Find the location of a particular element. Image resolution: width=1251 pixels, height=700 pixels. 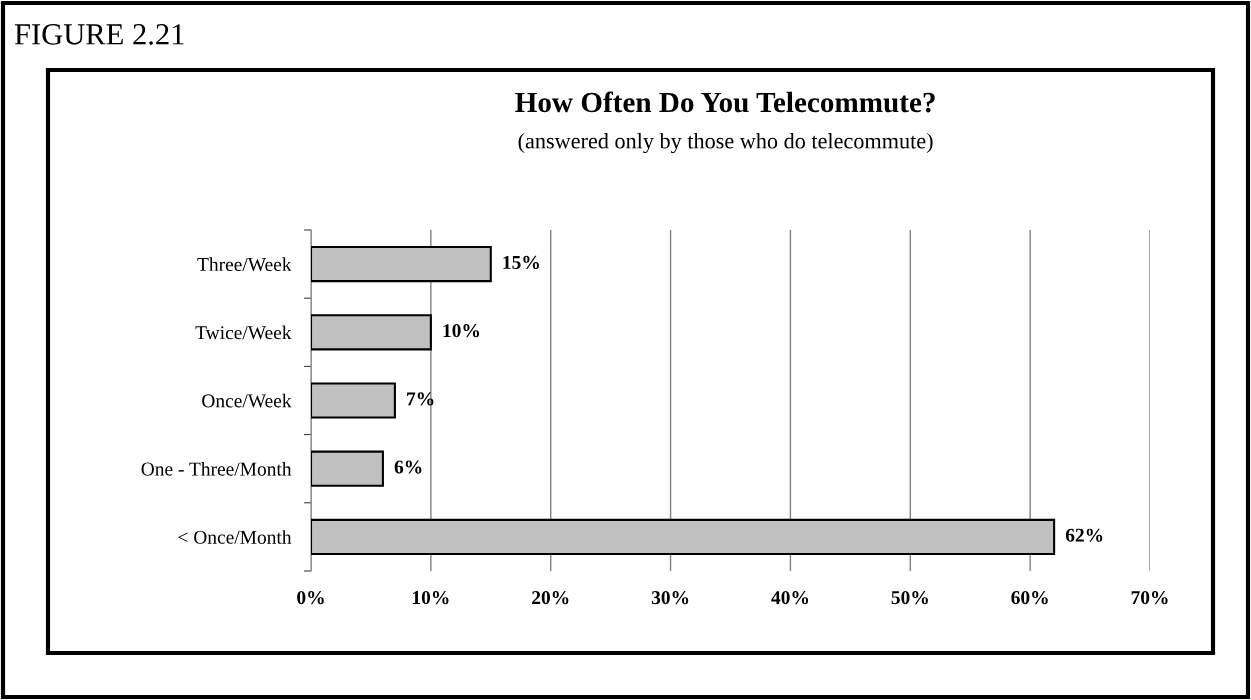

x-tick-label: 50% is located at coordinates (909, 598).